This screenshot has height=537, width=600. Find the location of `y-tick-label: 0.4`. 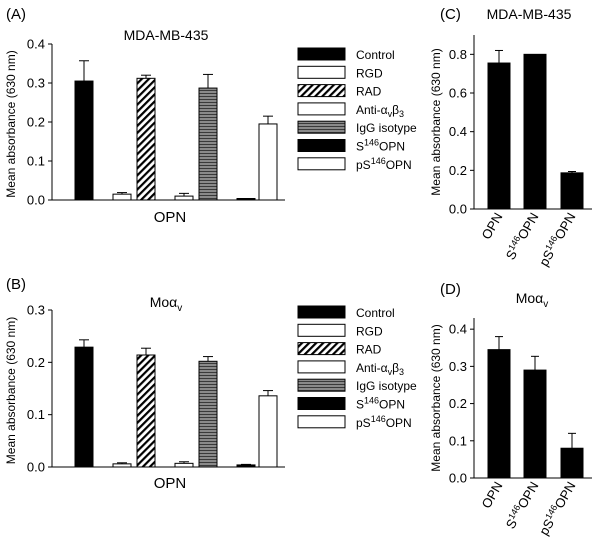

y-tick-label: 0.4 is located at coordinates (458, 329).